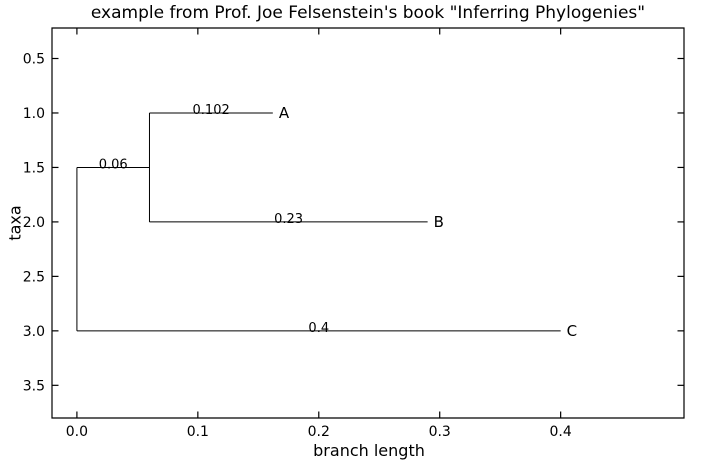  What do you see at coordinates (319, 432) in the screenshot?
I see `x-tick-label: 0.2` at bounding box center [319, 432].